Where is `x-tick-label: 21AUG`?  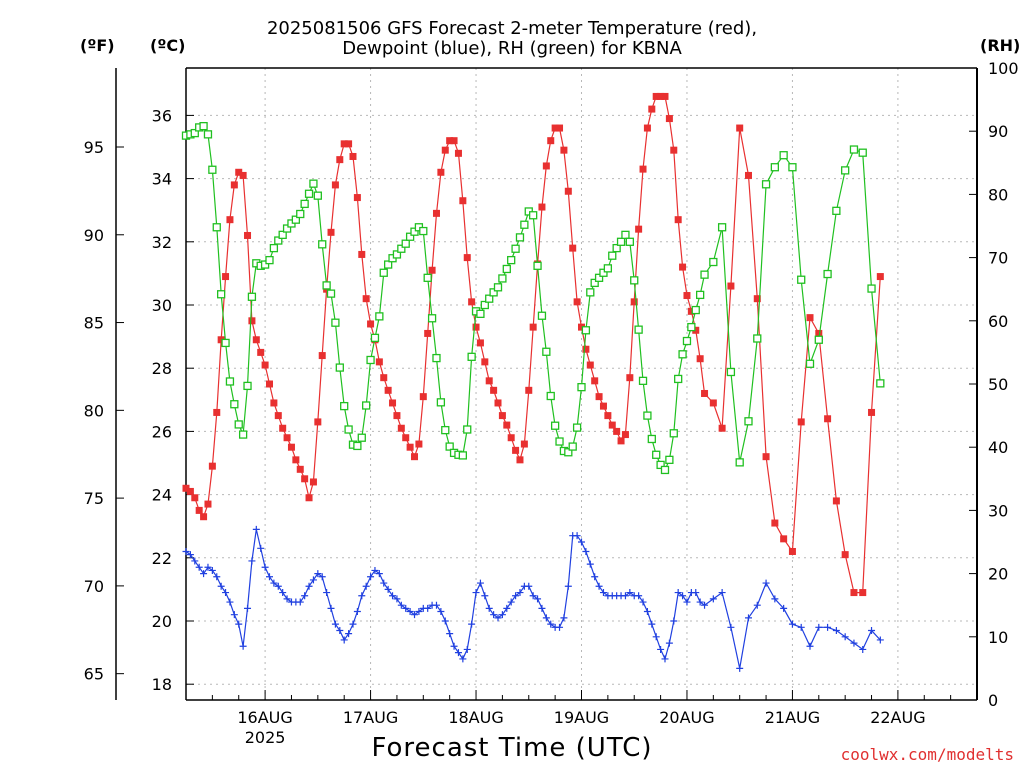 x-tick-label: 21AUG is located at coordinates (792, 717).